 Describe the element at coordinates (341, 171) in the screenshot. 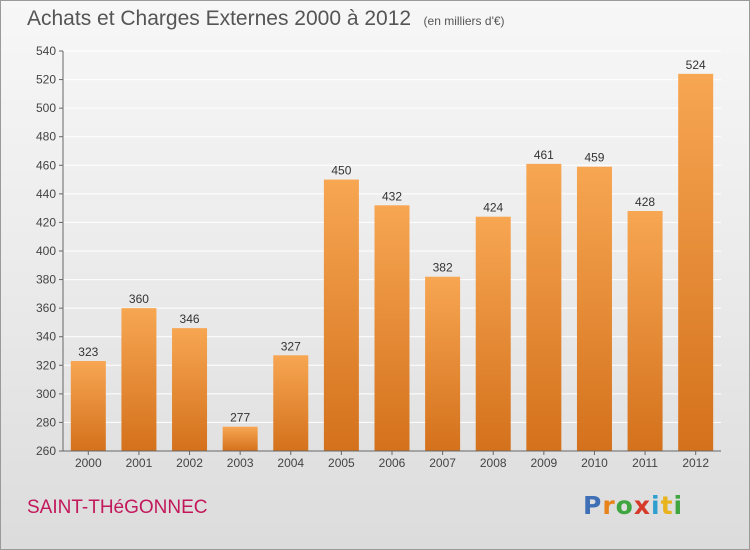

I see `data-label: 450` at that location.